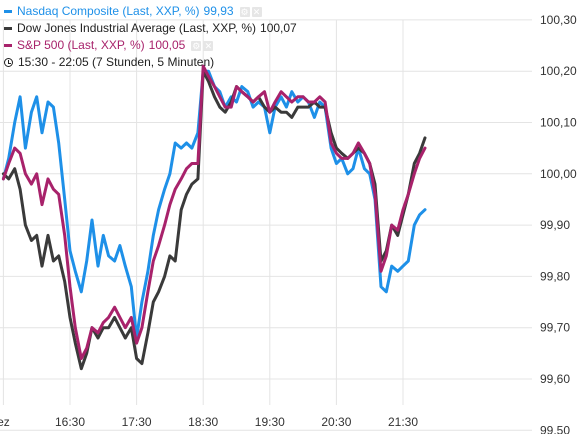 This screenshot has height=439, width=581. Describe the element at coordinates (81, 45) in the screenshot. I see `legend-sp500-name: S&P 500 (Last, XXP, %)` at that location.